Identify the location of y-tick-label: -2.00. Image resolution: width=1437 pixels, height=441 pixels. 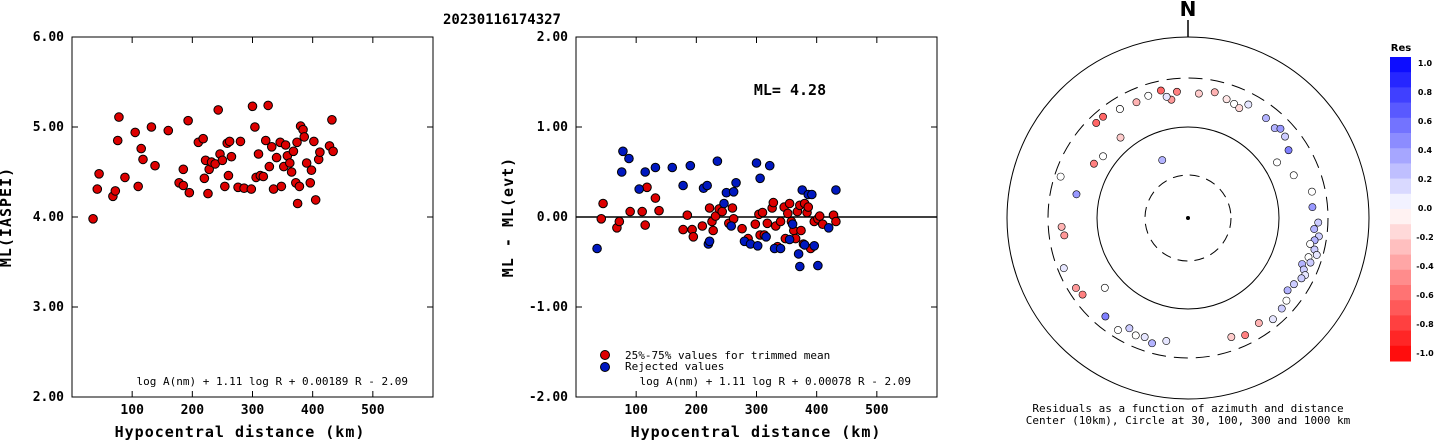
(548, 397).